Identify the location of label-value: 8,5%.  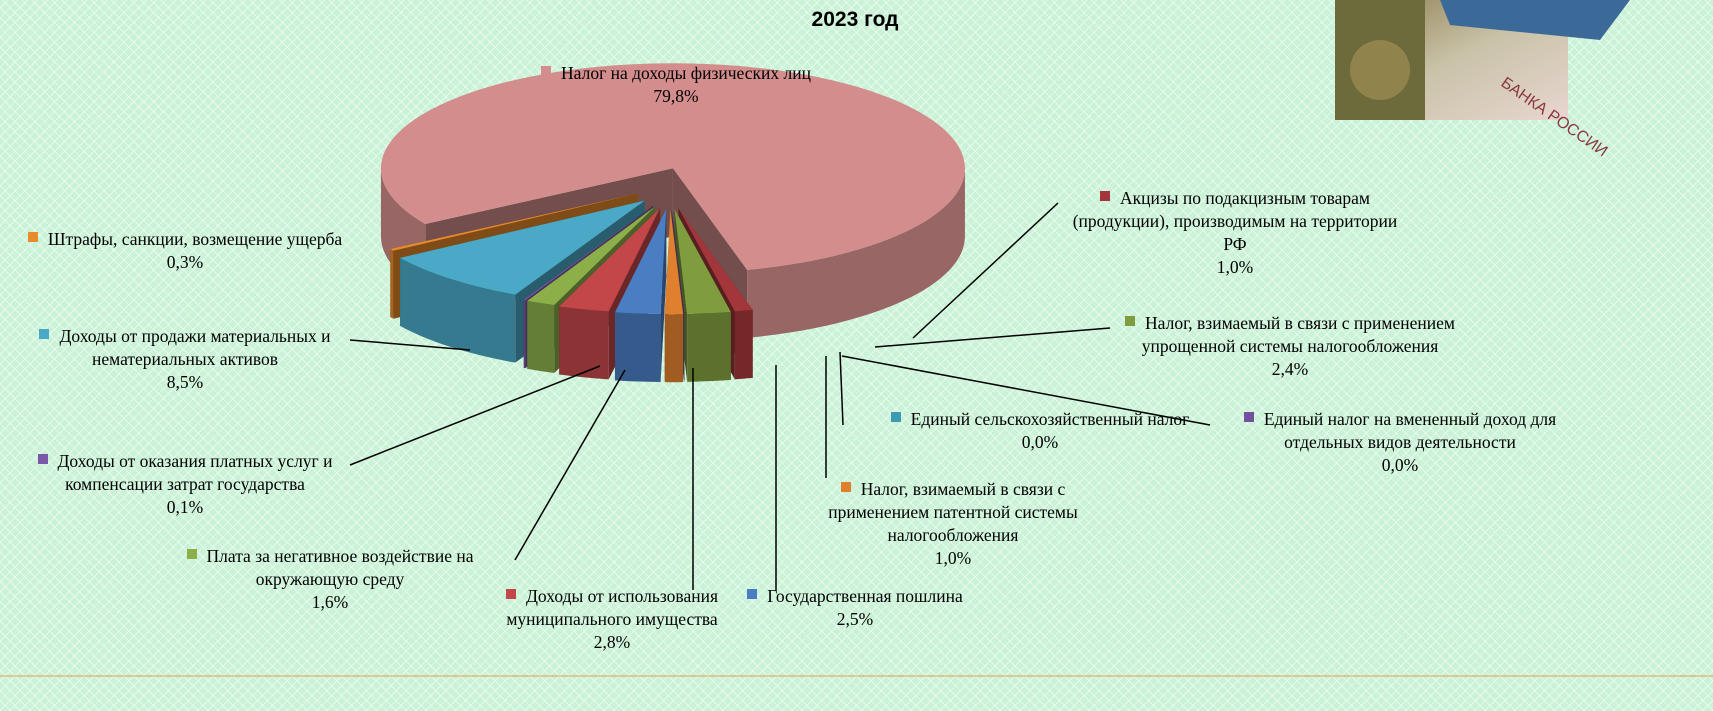
(185, 382).